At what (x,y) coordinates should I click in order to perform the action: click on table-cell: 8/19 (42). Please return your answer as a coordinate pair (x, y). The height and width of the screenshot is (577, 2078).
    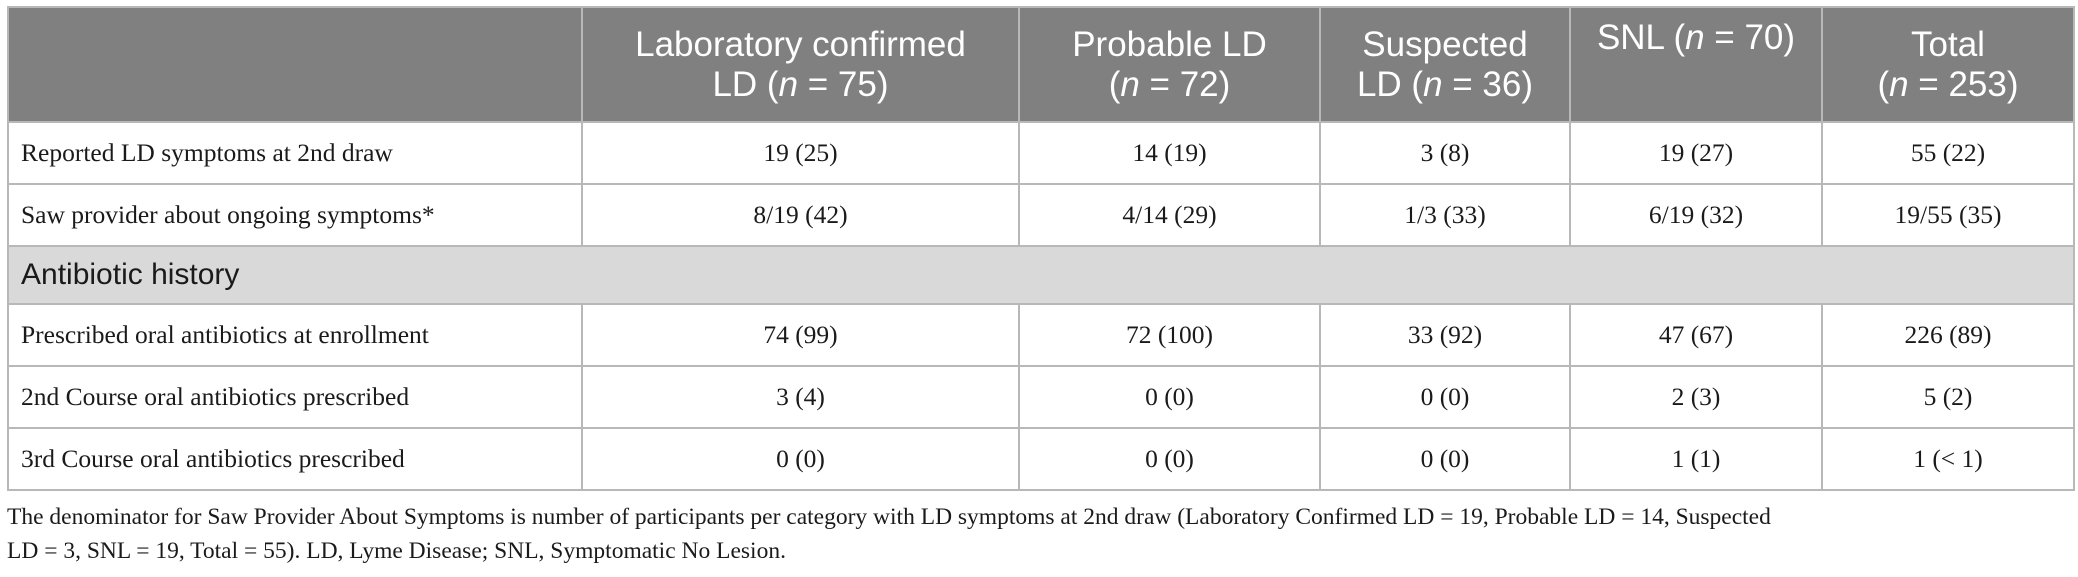
    Looking at the image, I should click on (800, 215).